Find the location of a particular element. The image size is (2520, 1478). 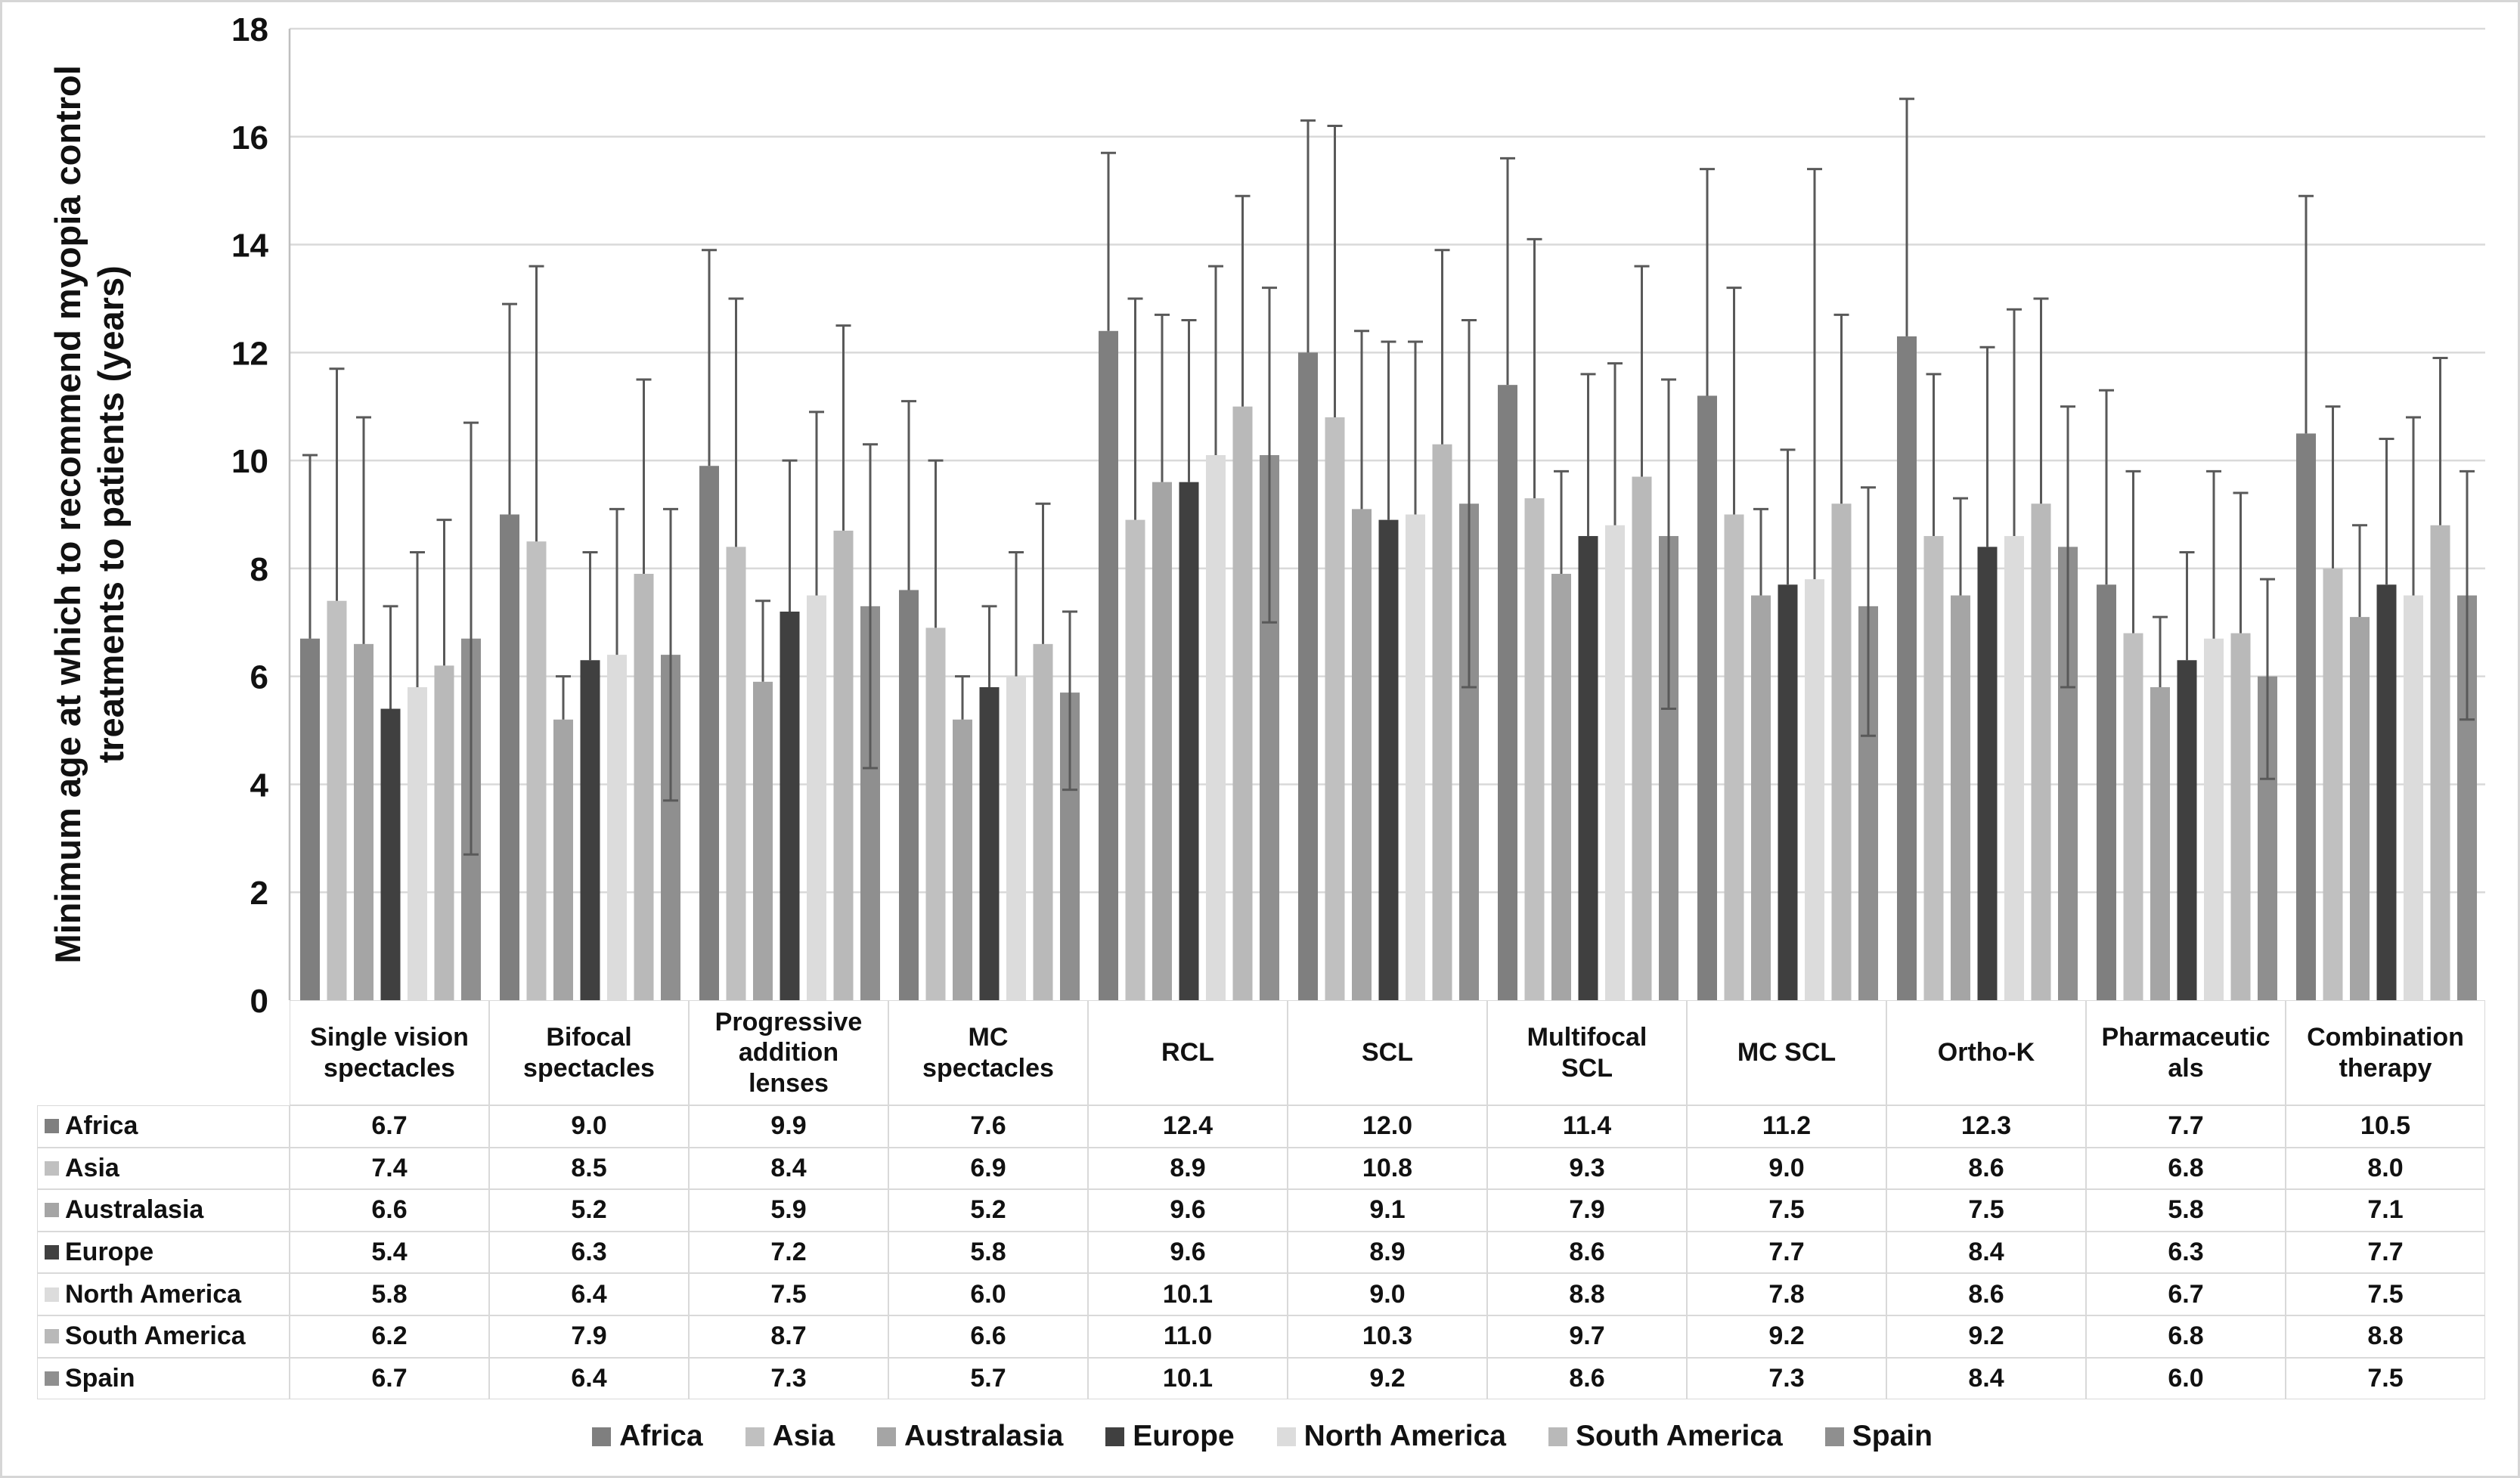

table-value: 5.9 is located at coordinates (789, 1210).